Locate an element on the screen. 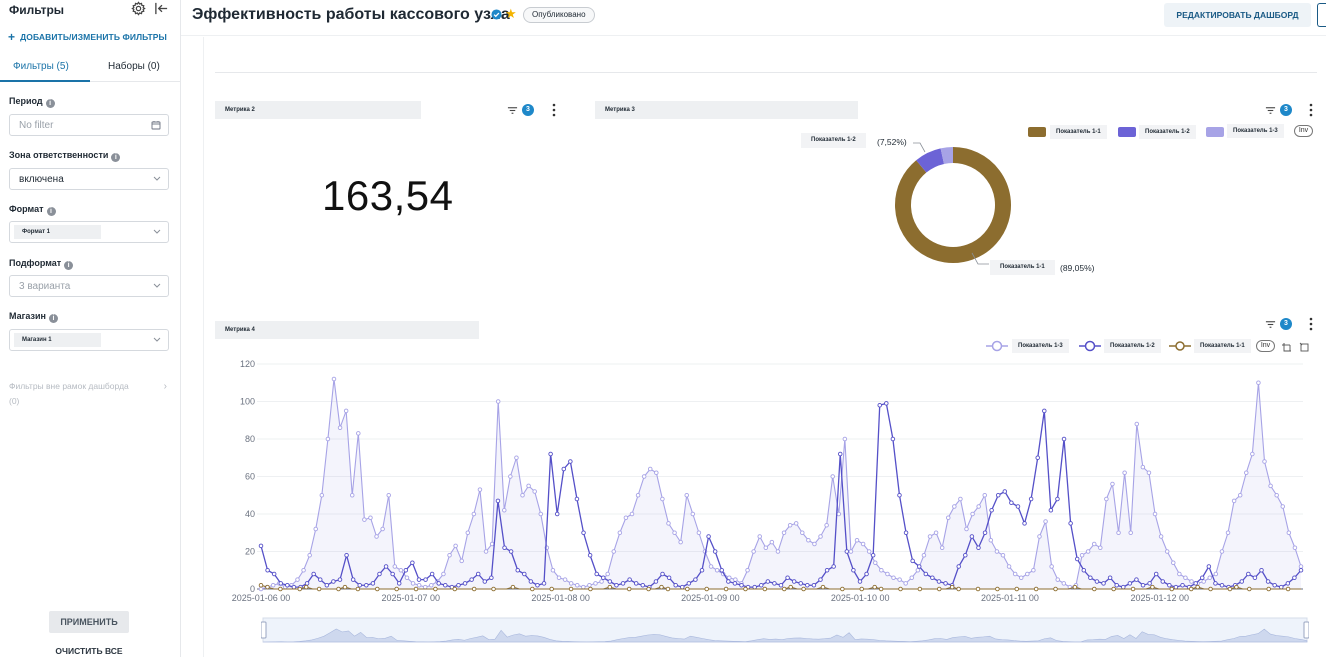 Image resolution: width=1326 pixels, height=657 pixels. format-select: Формат 1 is located at coordinates (89, 232).